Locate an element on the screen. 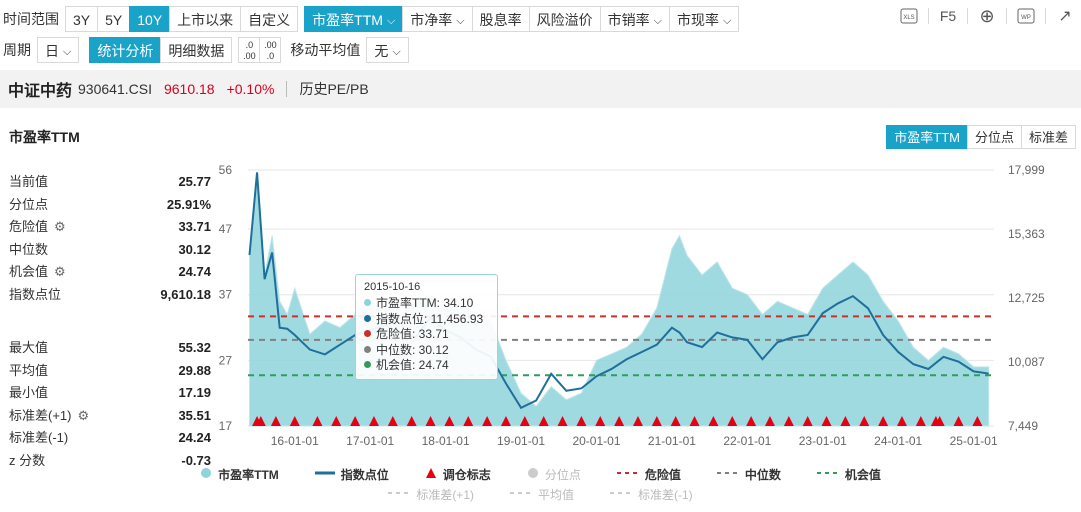 The height and width of the screenshot is (512, 1081). range-button-0: 3Y is located at coordinates (82, 19).